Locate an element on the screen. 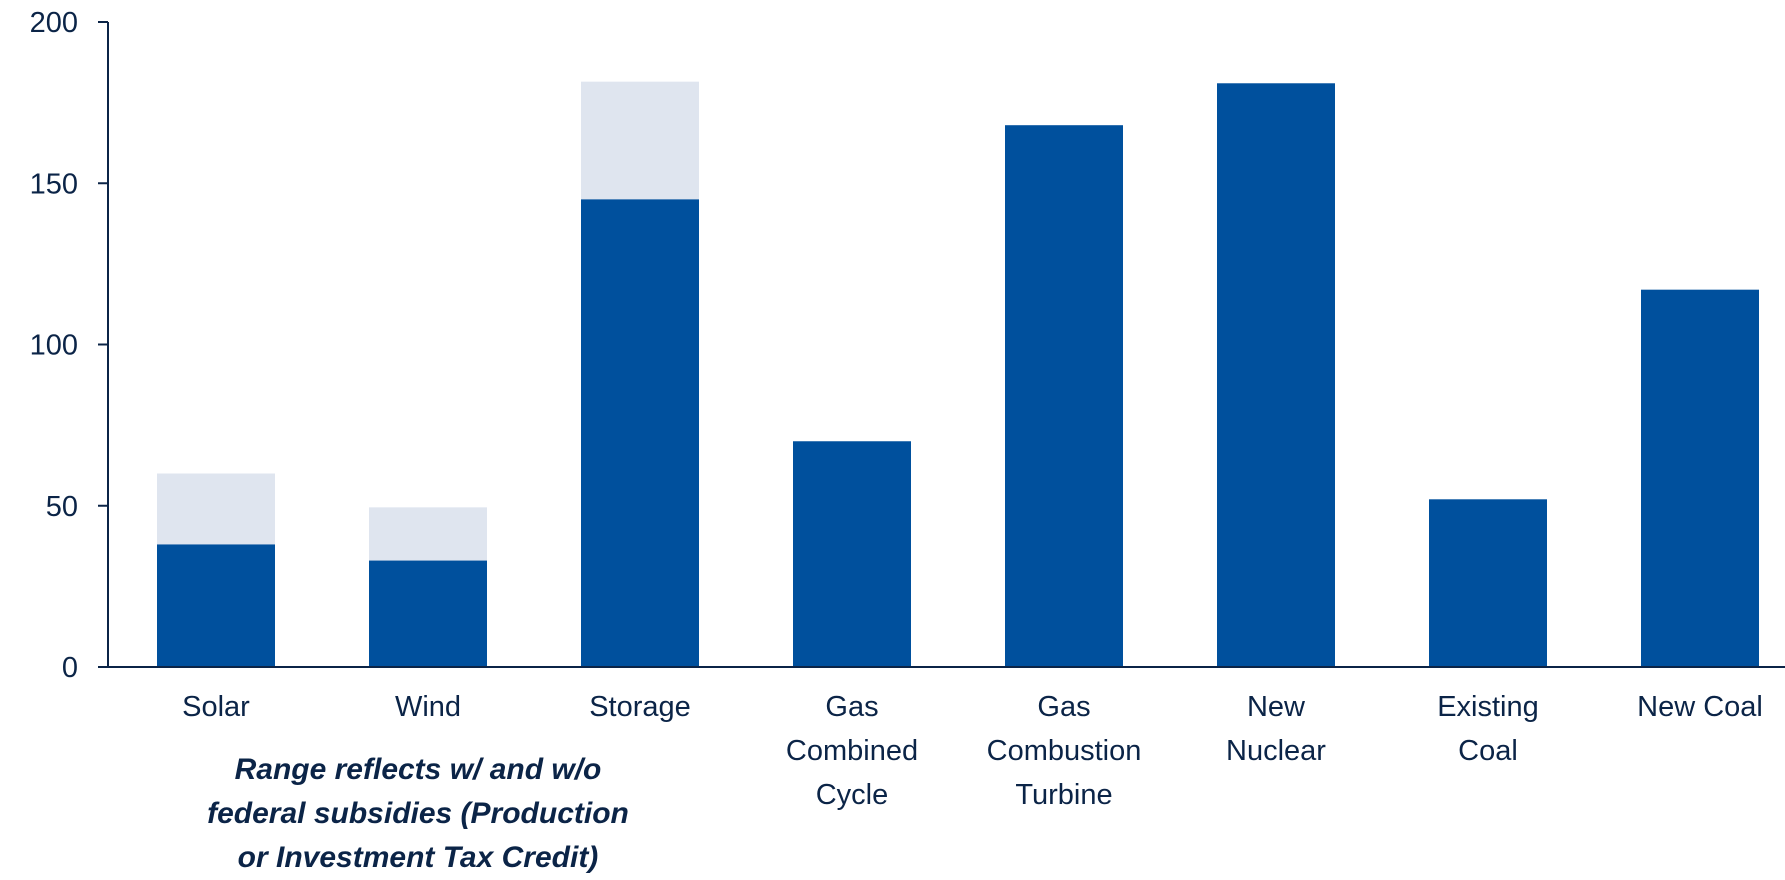 The image size is (1785, 880). x-category-label: Existing is located at coordinates (1488, 707).